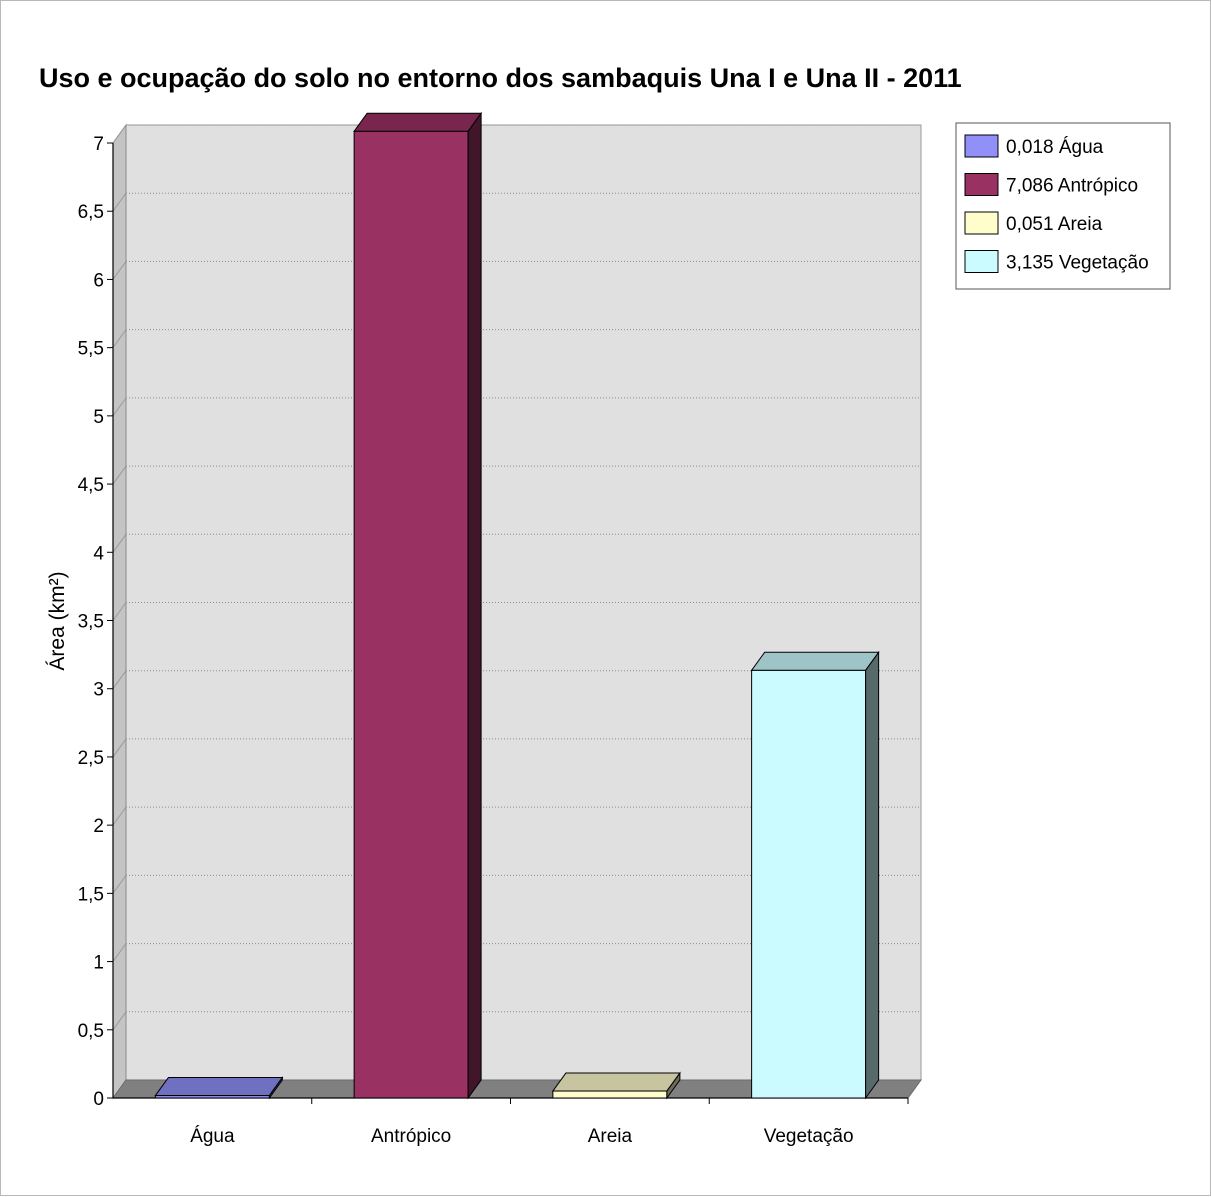 This screenshot has height=1197, width=1211. Describe the element at coordinates (98, 826) in the screenshot. I see `y-tick-label: 2` at that location.